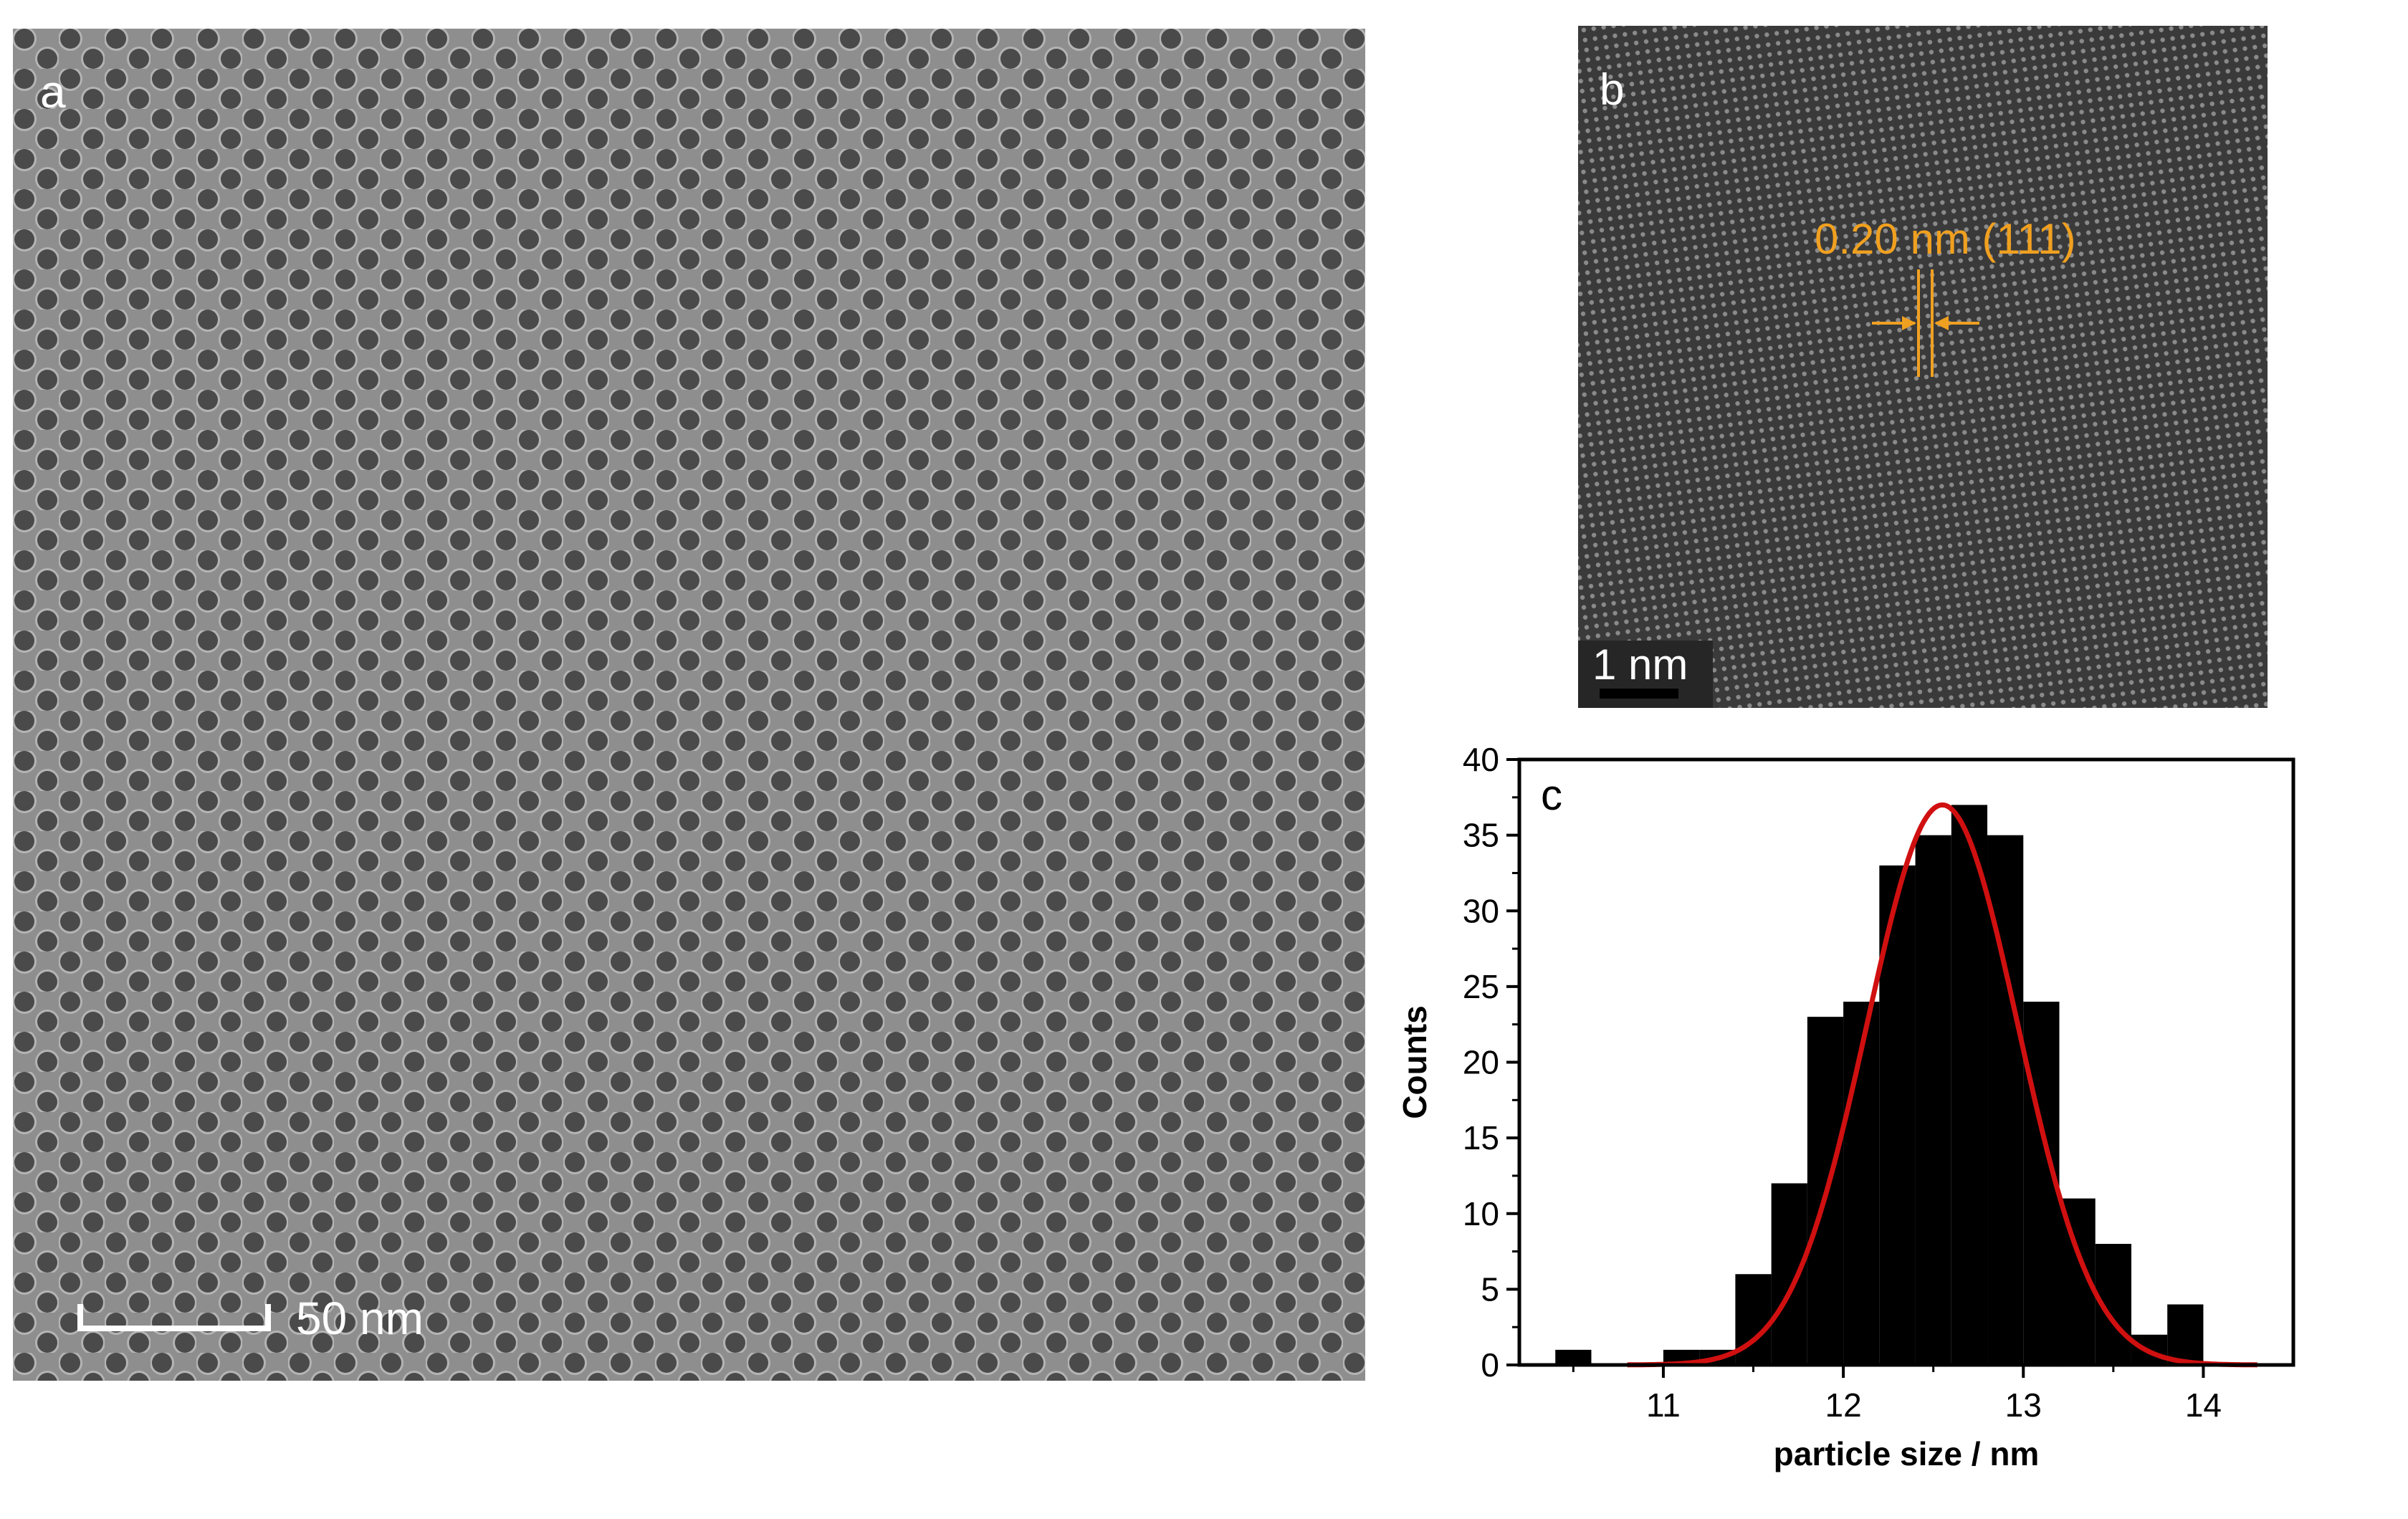  Describe the element at coordinates (1552, 795) in the screenshot. I see `panel-c-label: c` at that location.